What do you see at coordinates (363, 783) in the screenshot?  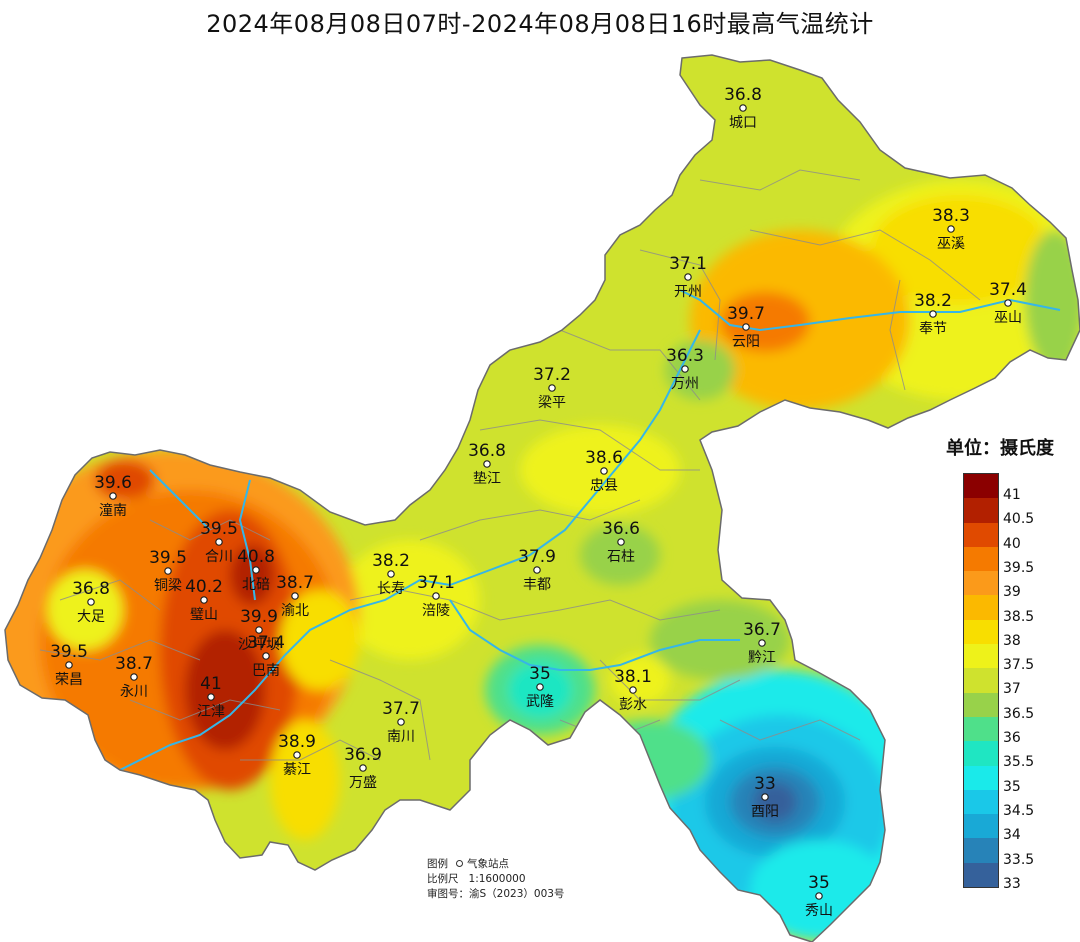 I see `station-name: 万盛` at bounding box center [363, 783].